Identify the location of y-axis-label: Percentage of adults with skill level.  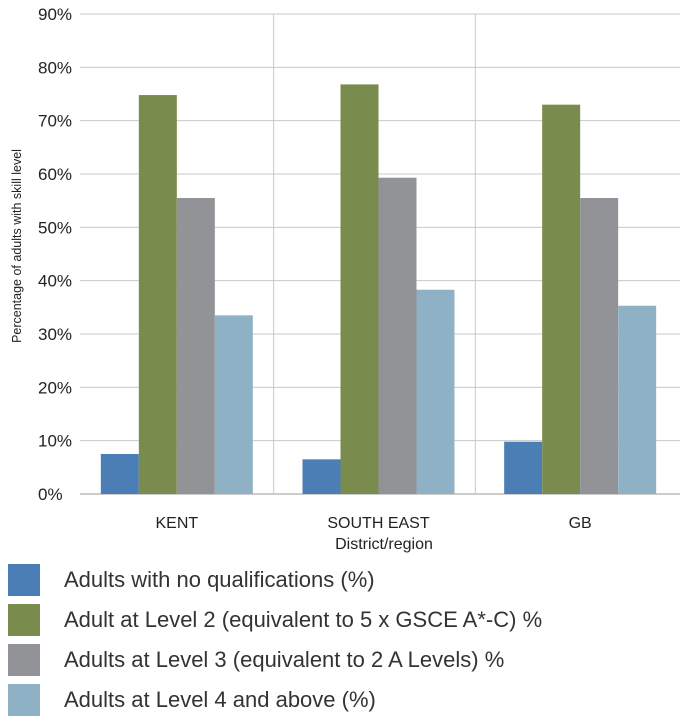
(17, 246).